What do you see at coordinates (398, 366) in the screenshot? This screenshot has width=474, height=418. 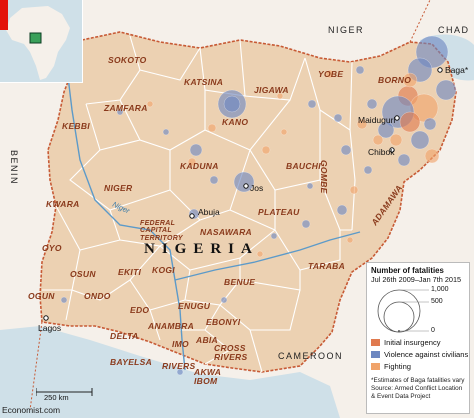 I see `legend-label-fighting: Fighting` at bounding box center [398, 366].